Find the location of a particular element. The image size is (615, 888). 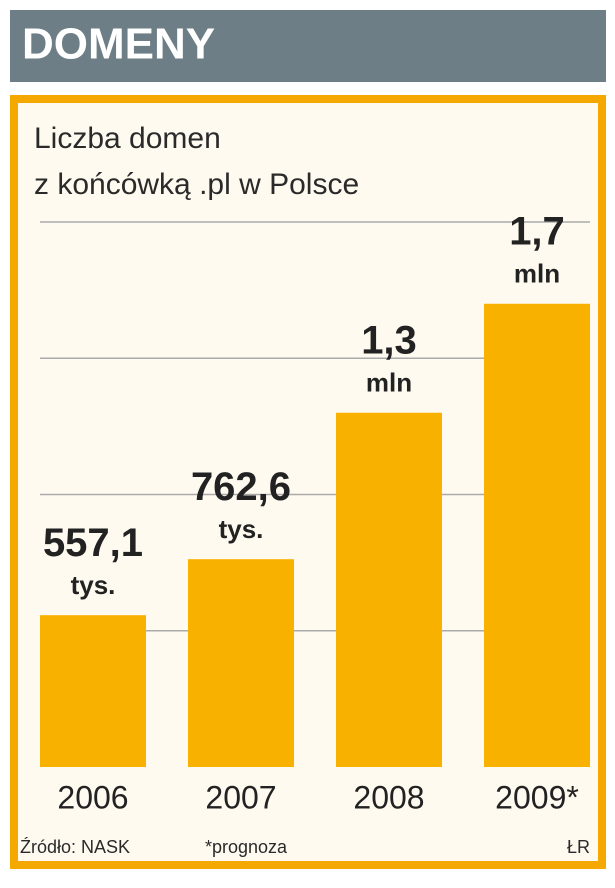

header: DOMENY is located at coordinates (118, 44).